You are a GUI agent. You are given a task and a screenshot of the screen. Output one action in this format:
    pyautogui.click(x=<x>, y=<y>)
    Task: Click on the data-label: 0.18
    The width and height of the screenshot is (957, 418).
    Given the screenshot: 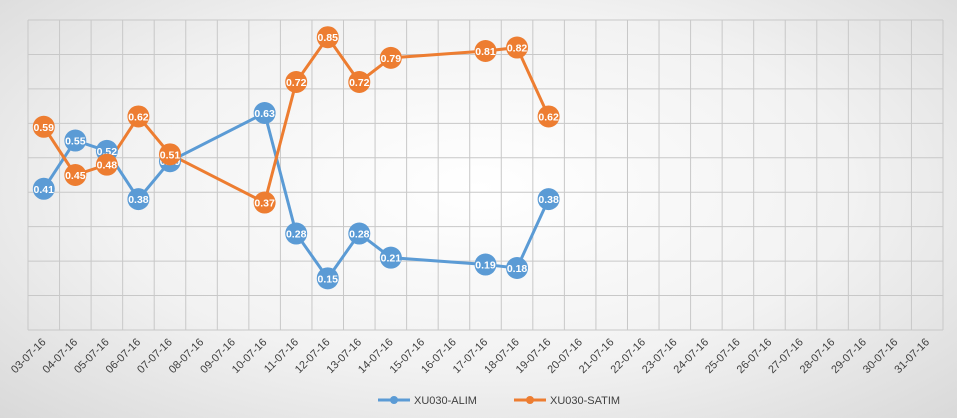 What is the action you would take?
    pyautogui.click(x=517, y=269)
    